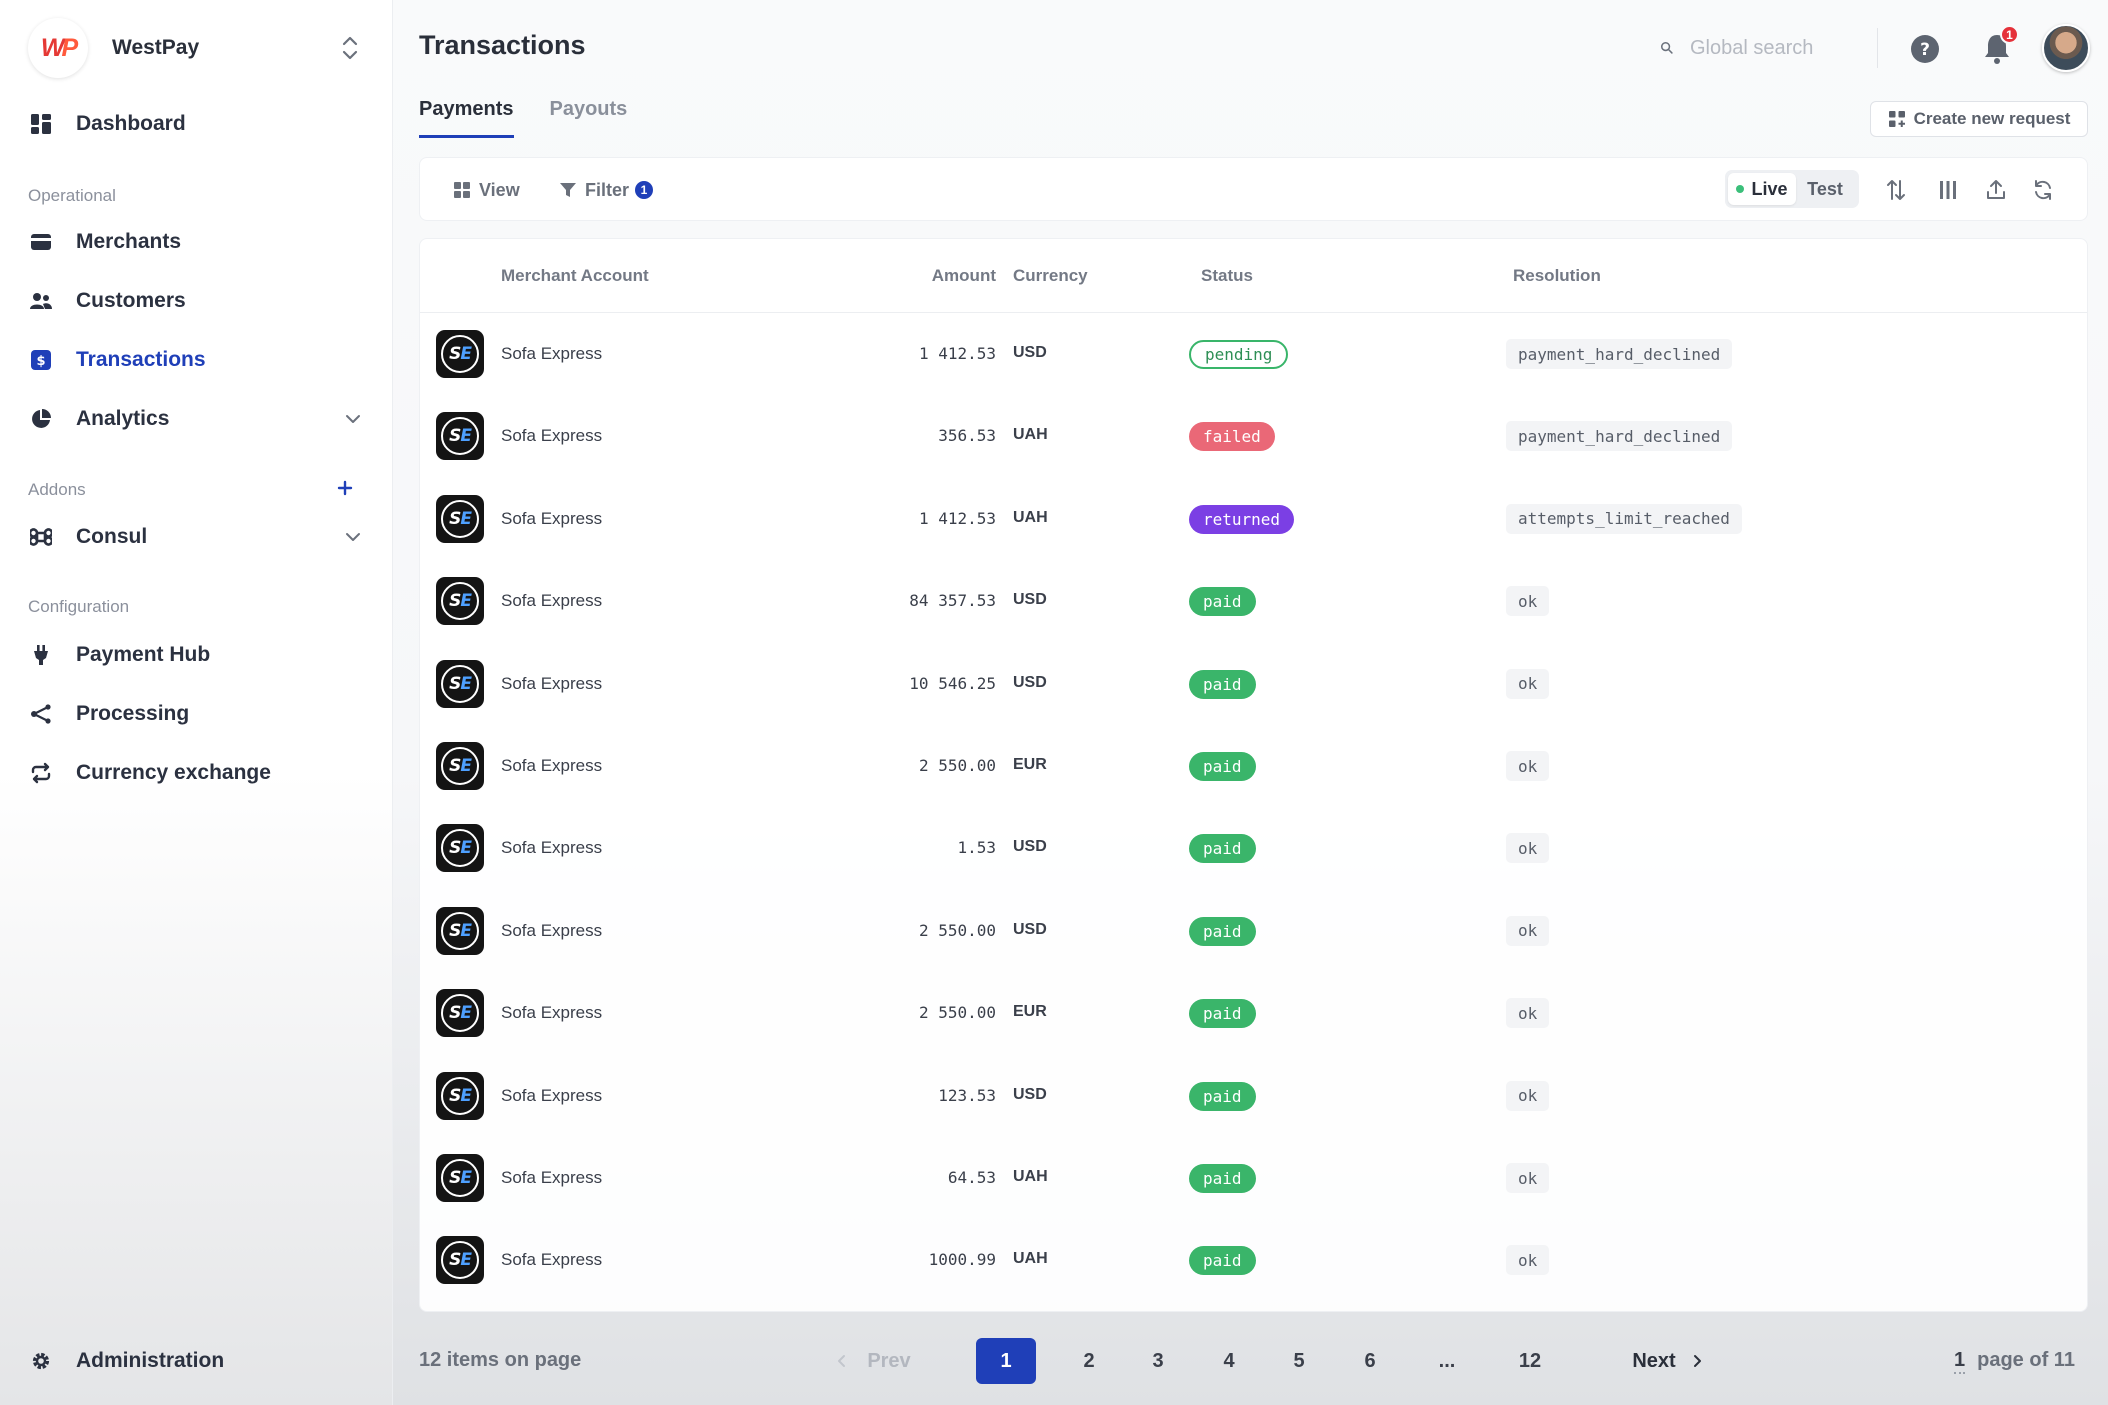  I want to click on page-number: 5, so click(1299, 1360).